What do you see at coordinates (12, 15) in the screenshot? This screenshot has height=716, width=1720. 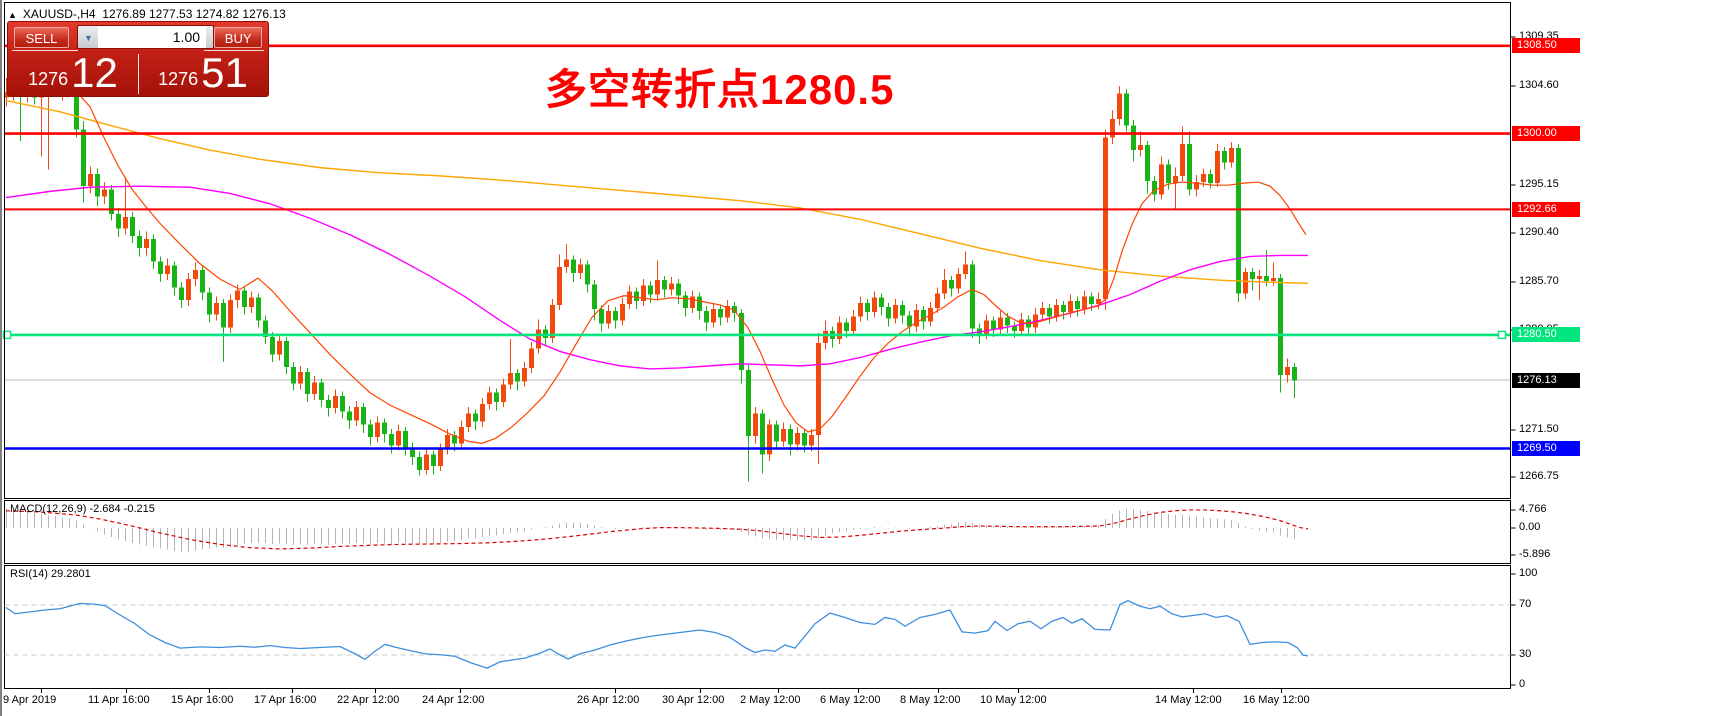 I see `collapse-panel-icon: ▲` at bounding box center [12, 15].